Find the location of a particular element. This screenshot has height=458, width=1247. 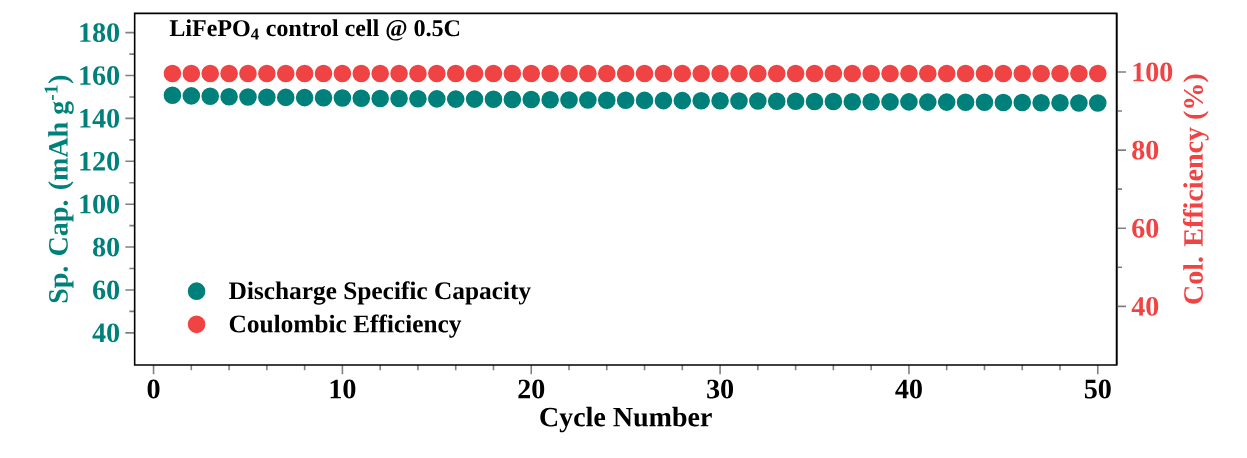

x-tick-label: 0 is located at coordinates (153, 389).